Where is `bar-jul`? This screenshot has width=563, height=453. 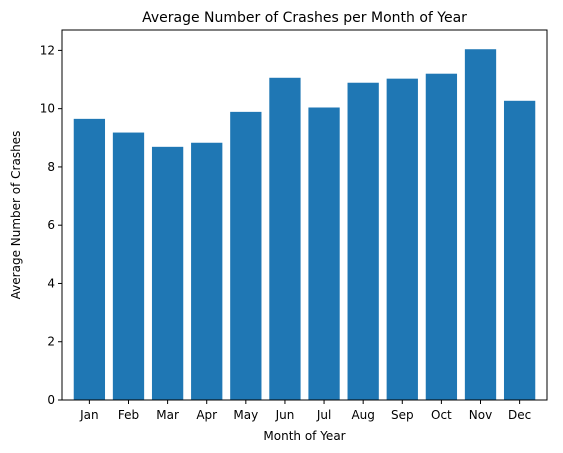 bar-jul is located at coordinates (324, 253).